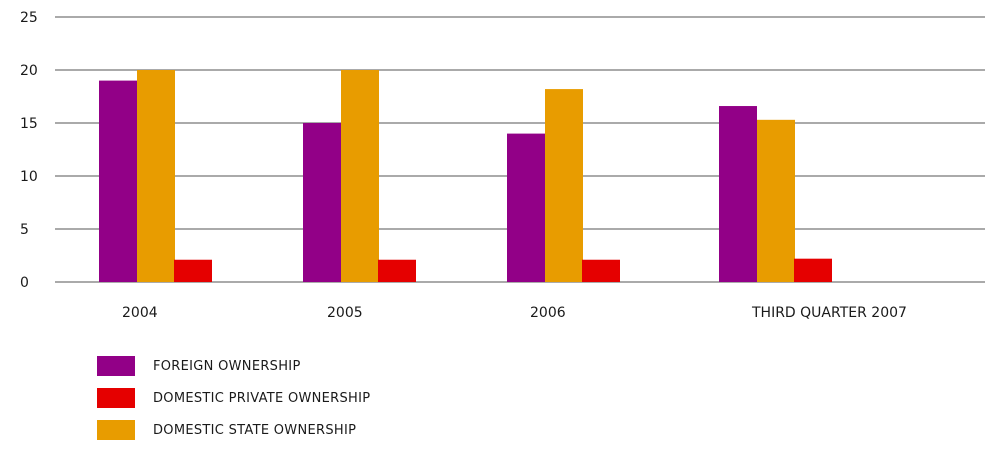  Describe the element at coordinates (360, 176) in the screenshot. I see `bar-domestic-state-ownership-2005` at that location.